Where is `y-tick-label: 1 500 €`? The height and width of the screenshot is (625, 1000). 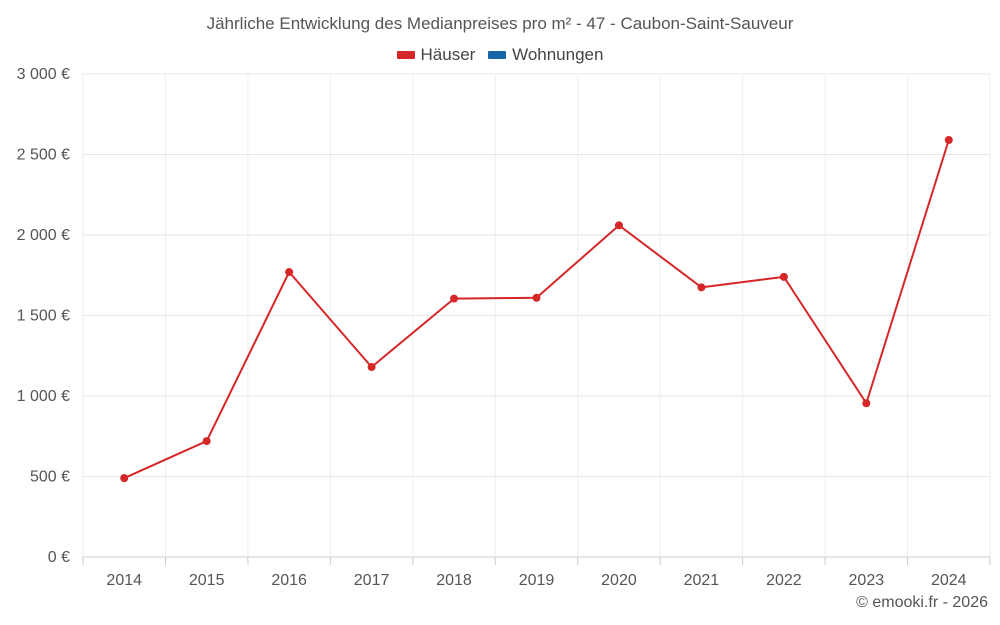 y-tick-label: 1 500 € is located at coordinates (43, 316).